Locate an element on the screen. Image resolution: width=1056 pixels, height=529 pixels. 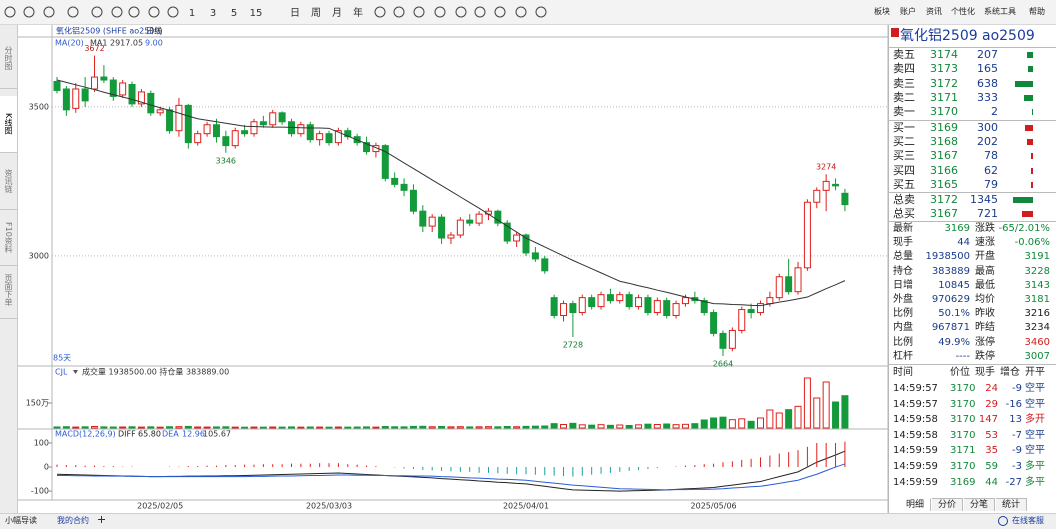
panel-title: MACD(12,26,9) is located at coordinates (85, 434).